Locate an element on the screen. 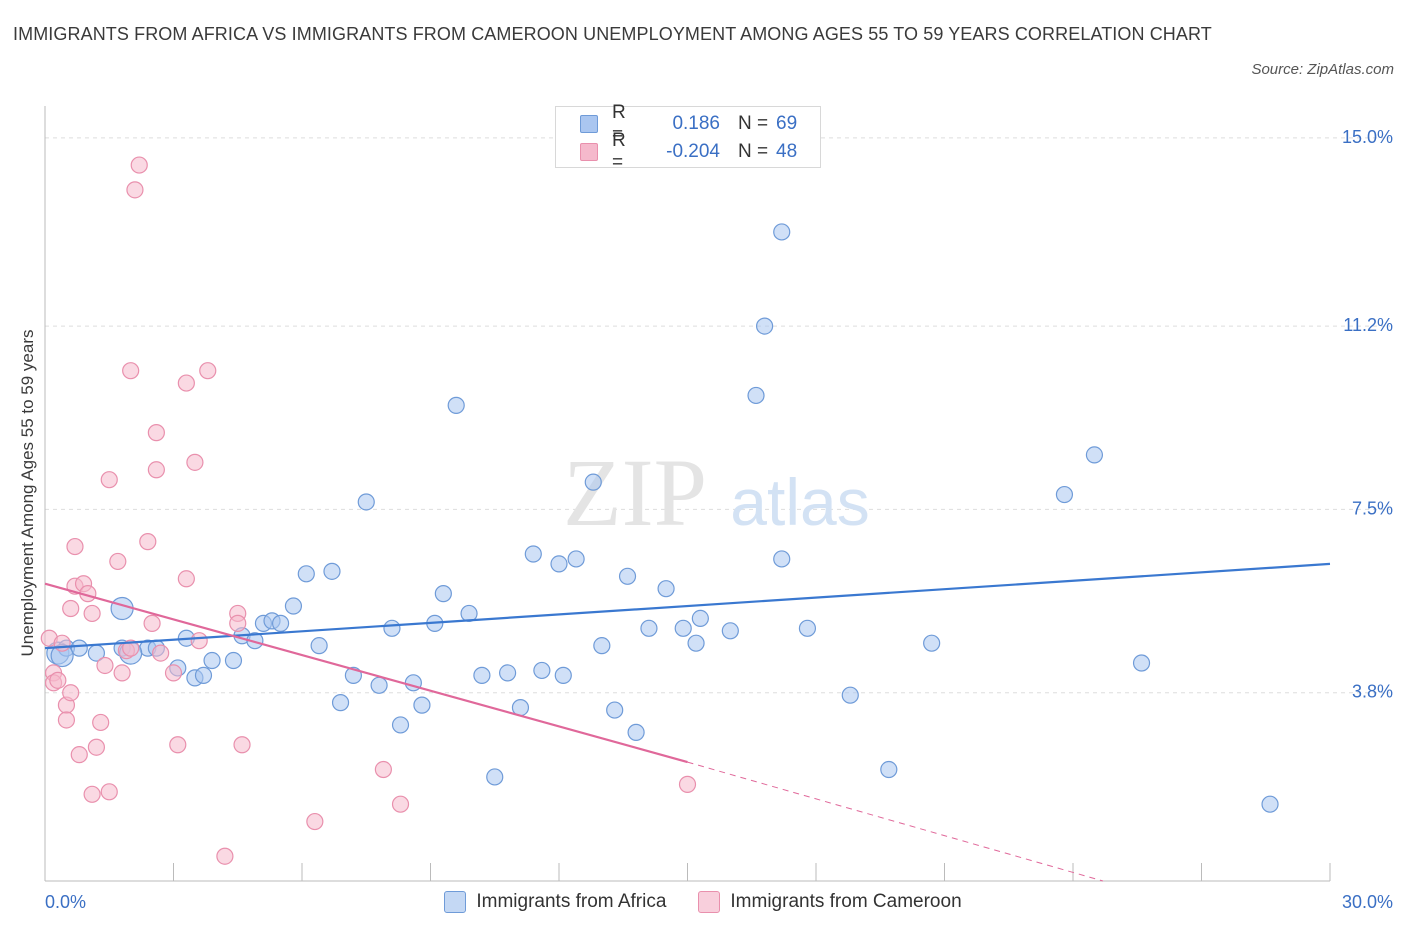 The image size is (1406, 930). y-axis-label: Unemployment Among Ages 55 to 59 years is located at coordinates (27, 493).